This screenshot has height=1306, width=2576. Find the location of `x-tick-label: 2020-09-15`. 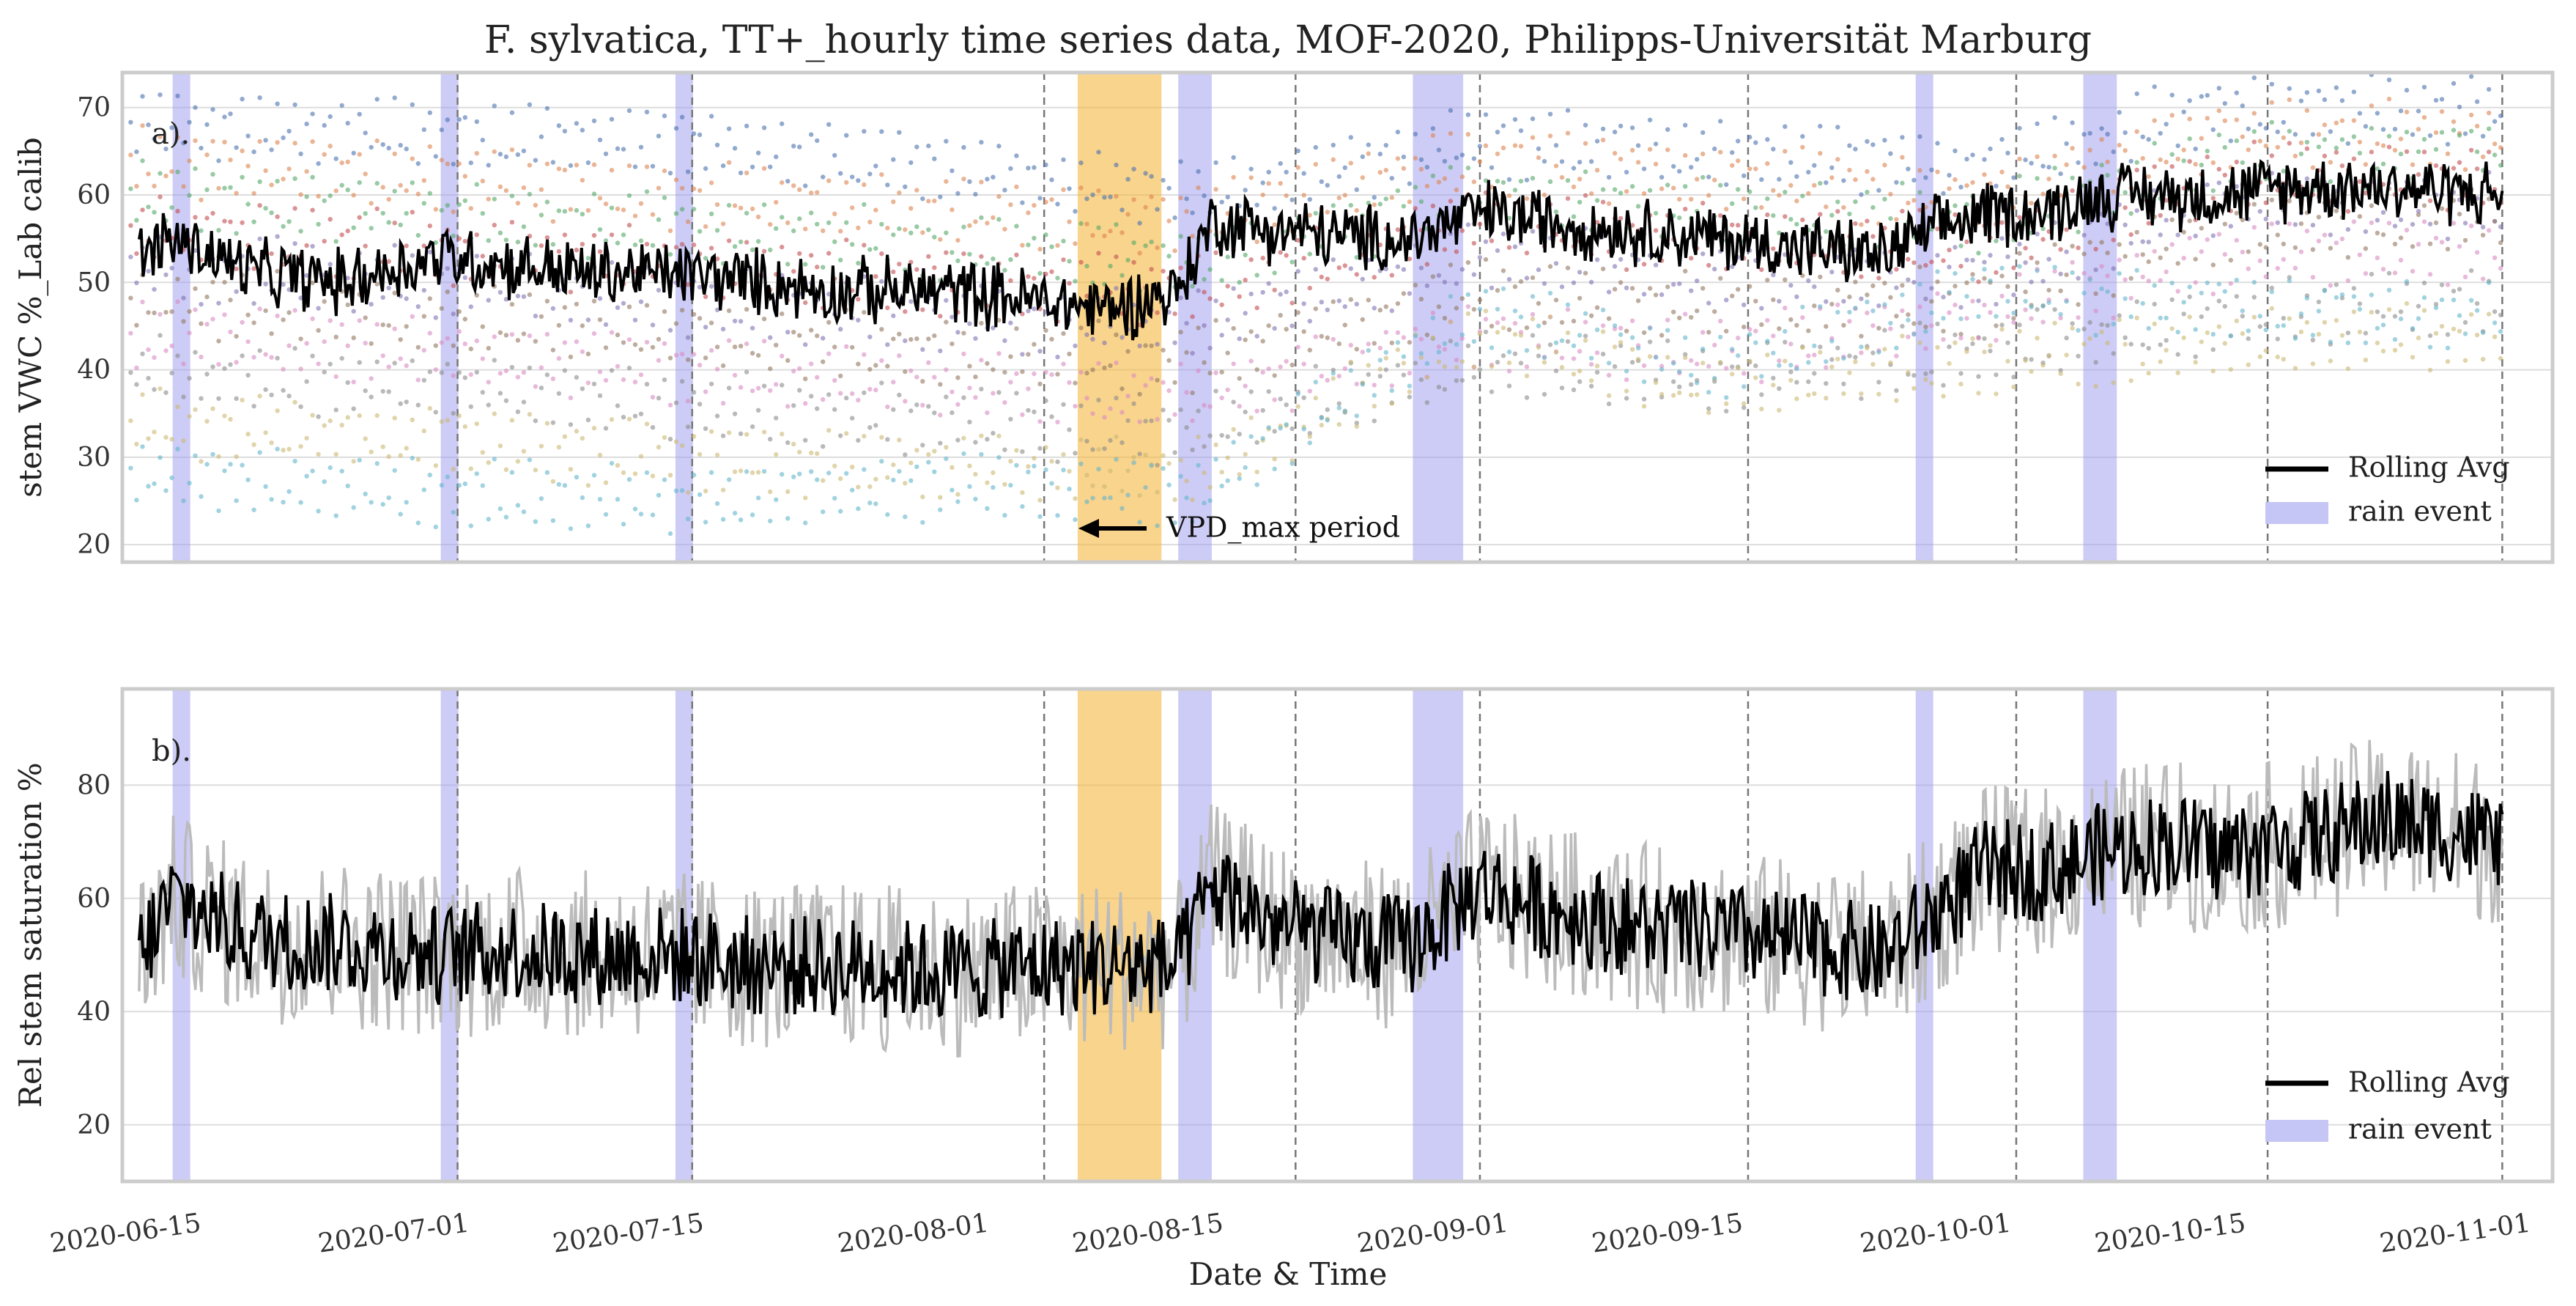

x-tick-label: 2020-09-15 is located at coordinates (1667, 1233).